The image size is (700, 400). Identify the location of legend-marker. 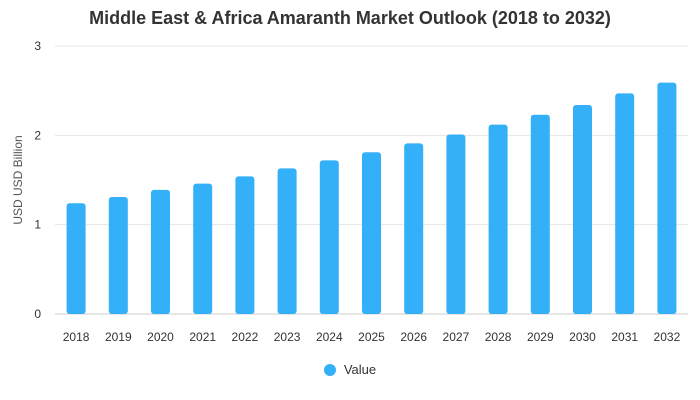
(329, 369).